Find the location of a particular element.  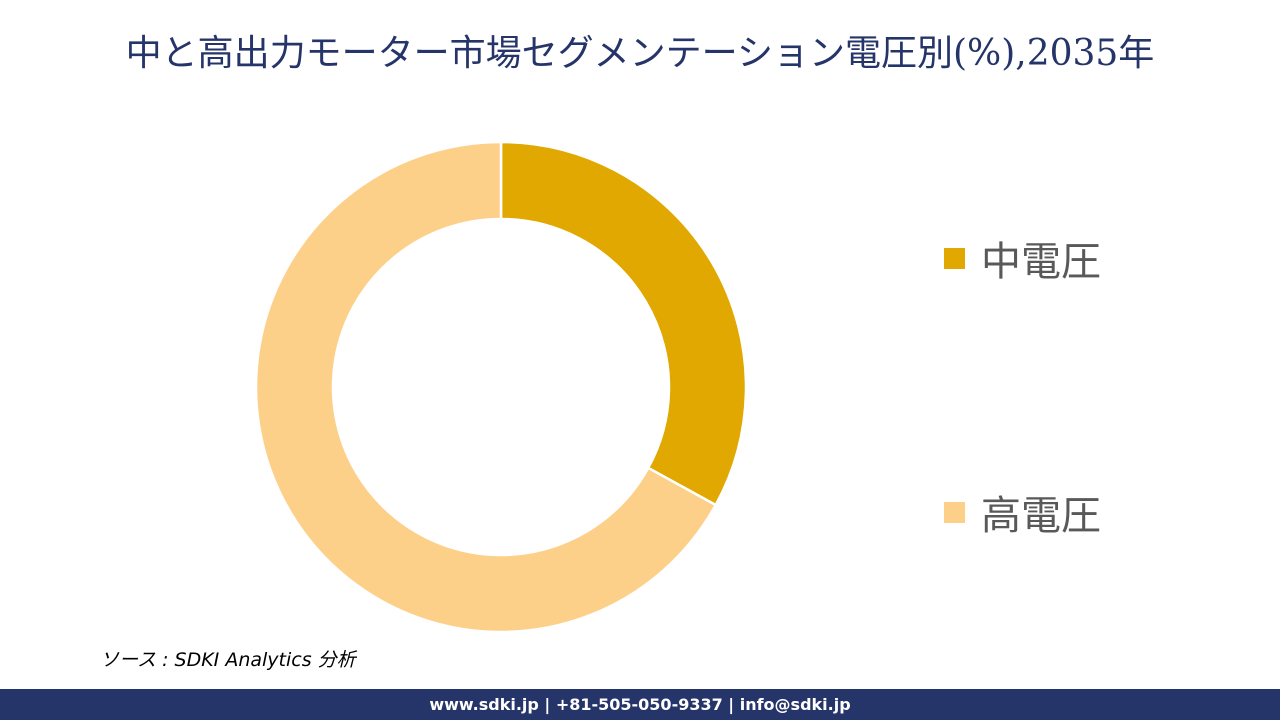

legend-item-medium-voltage: 中電圧 is located at coordinates (1022, 258).